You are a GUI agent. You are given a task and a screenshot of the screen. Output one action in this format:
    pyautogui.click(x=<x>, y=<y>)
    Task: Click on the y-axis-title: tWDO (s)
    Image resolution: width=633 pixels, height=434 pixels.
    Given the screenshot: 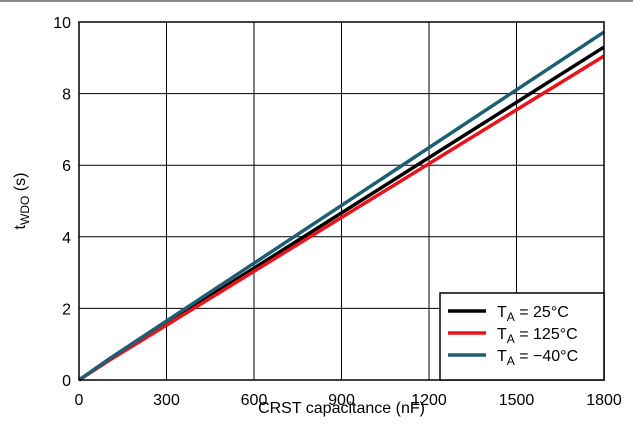 What is the action you would take?
    pyautogui.click(x=22, y=201)
    